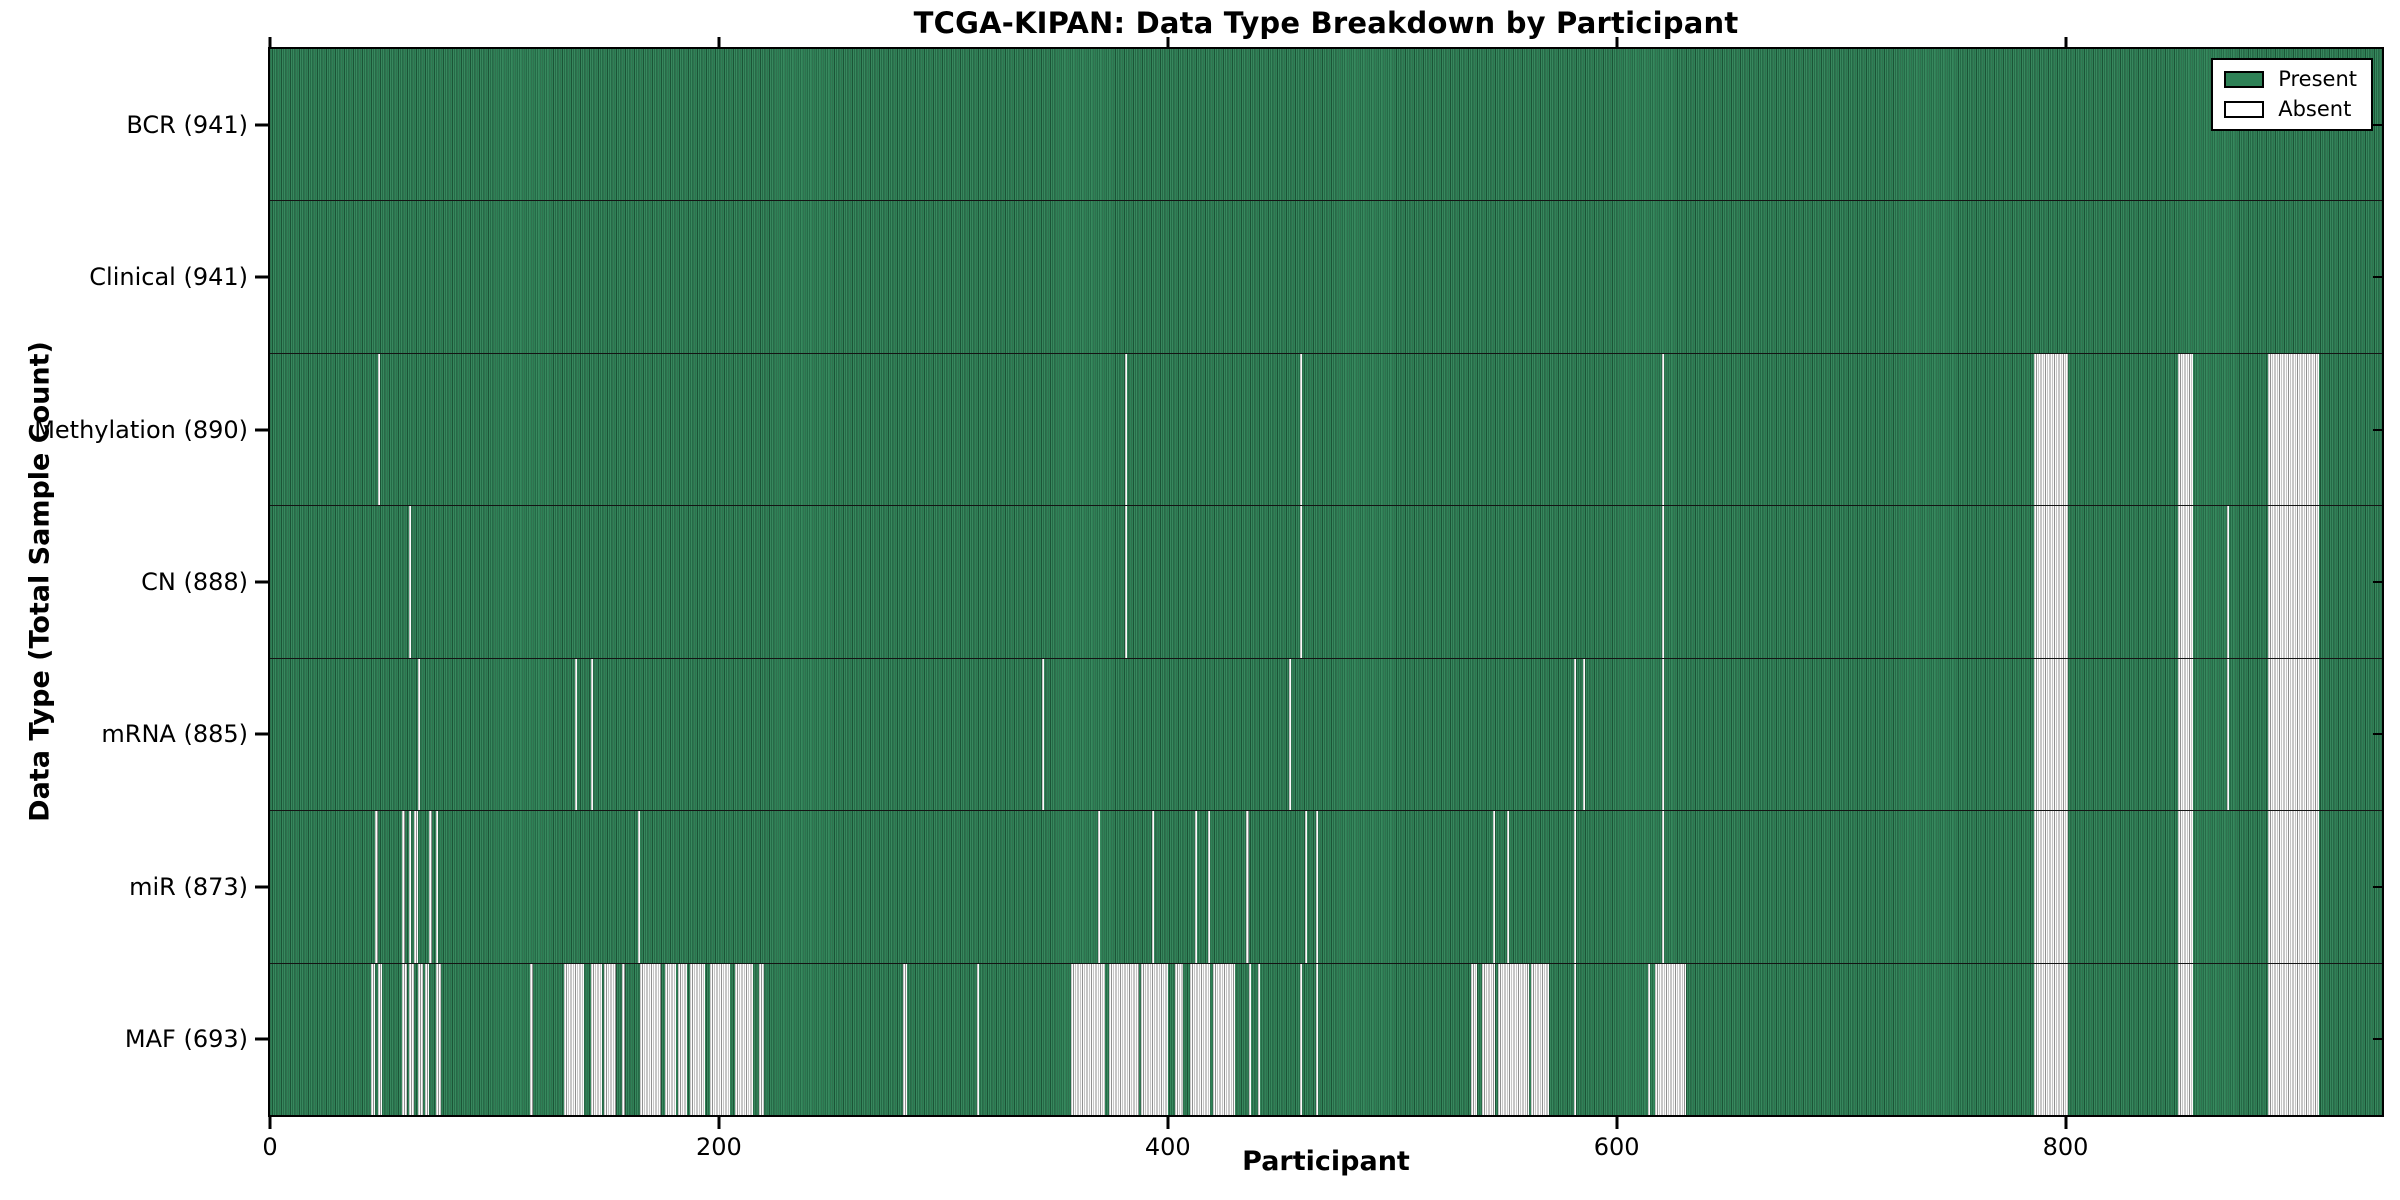 The height and width of the screenshot is (1200, 2400). I want to click on row-maf, so click(1326, 1038).